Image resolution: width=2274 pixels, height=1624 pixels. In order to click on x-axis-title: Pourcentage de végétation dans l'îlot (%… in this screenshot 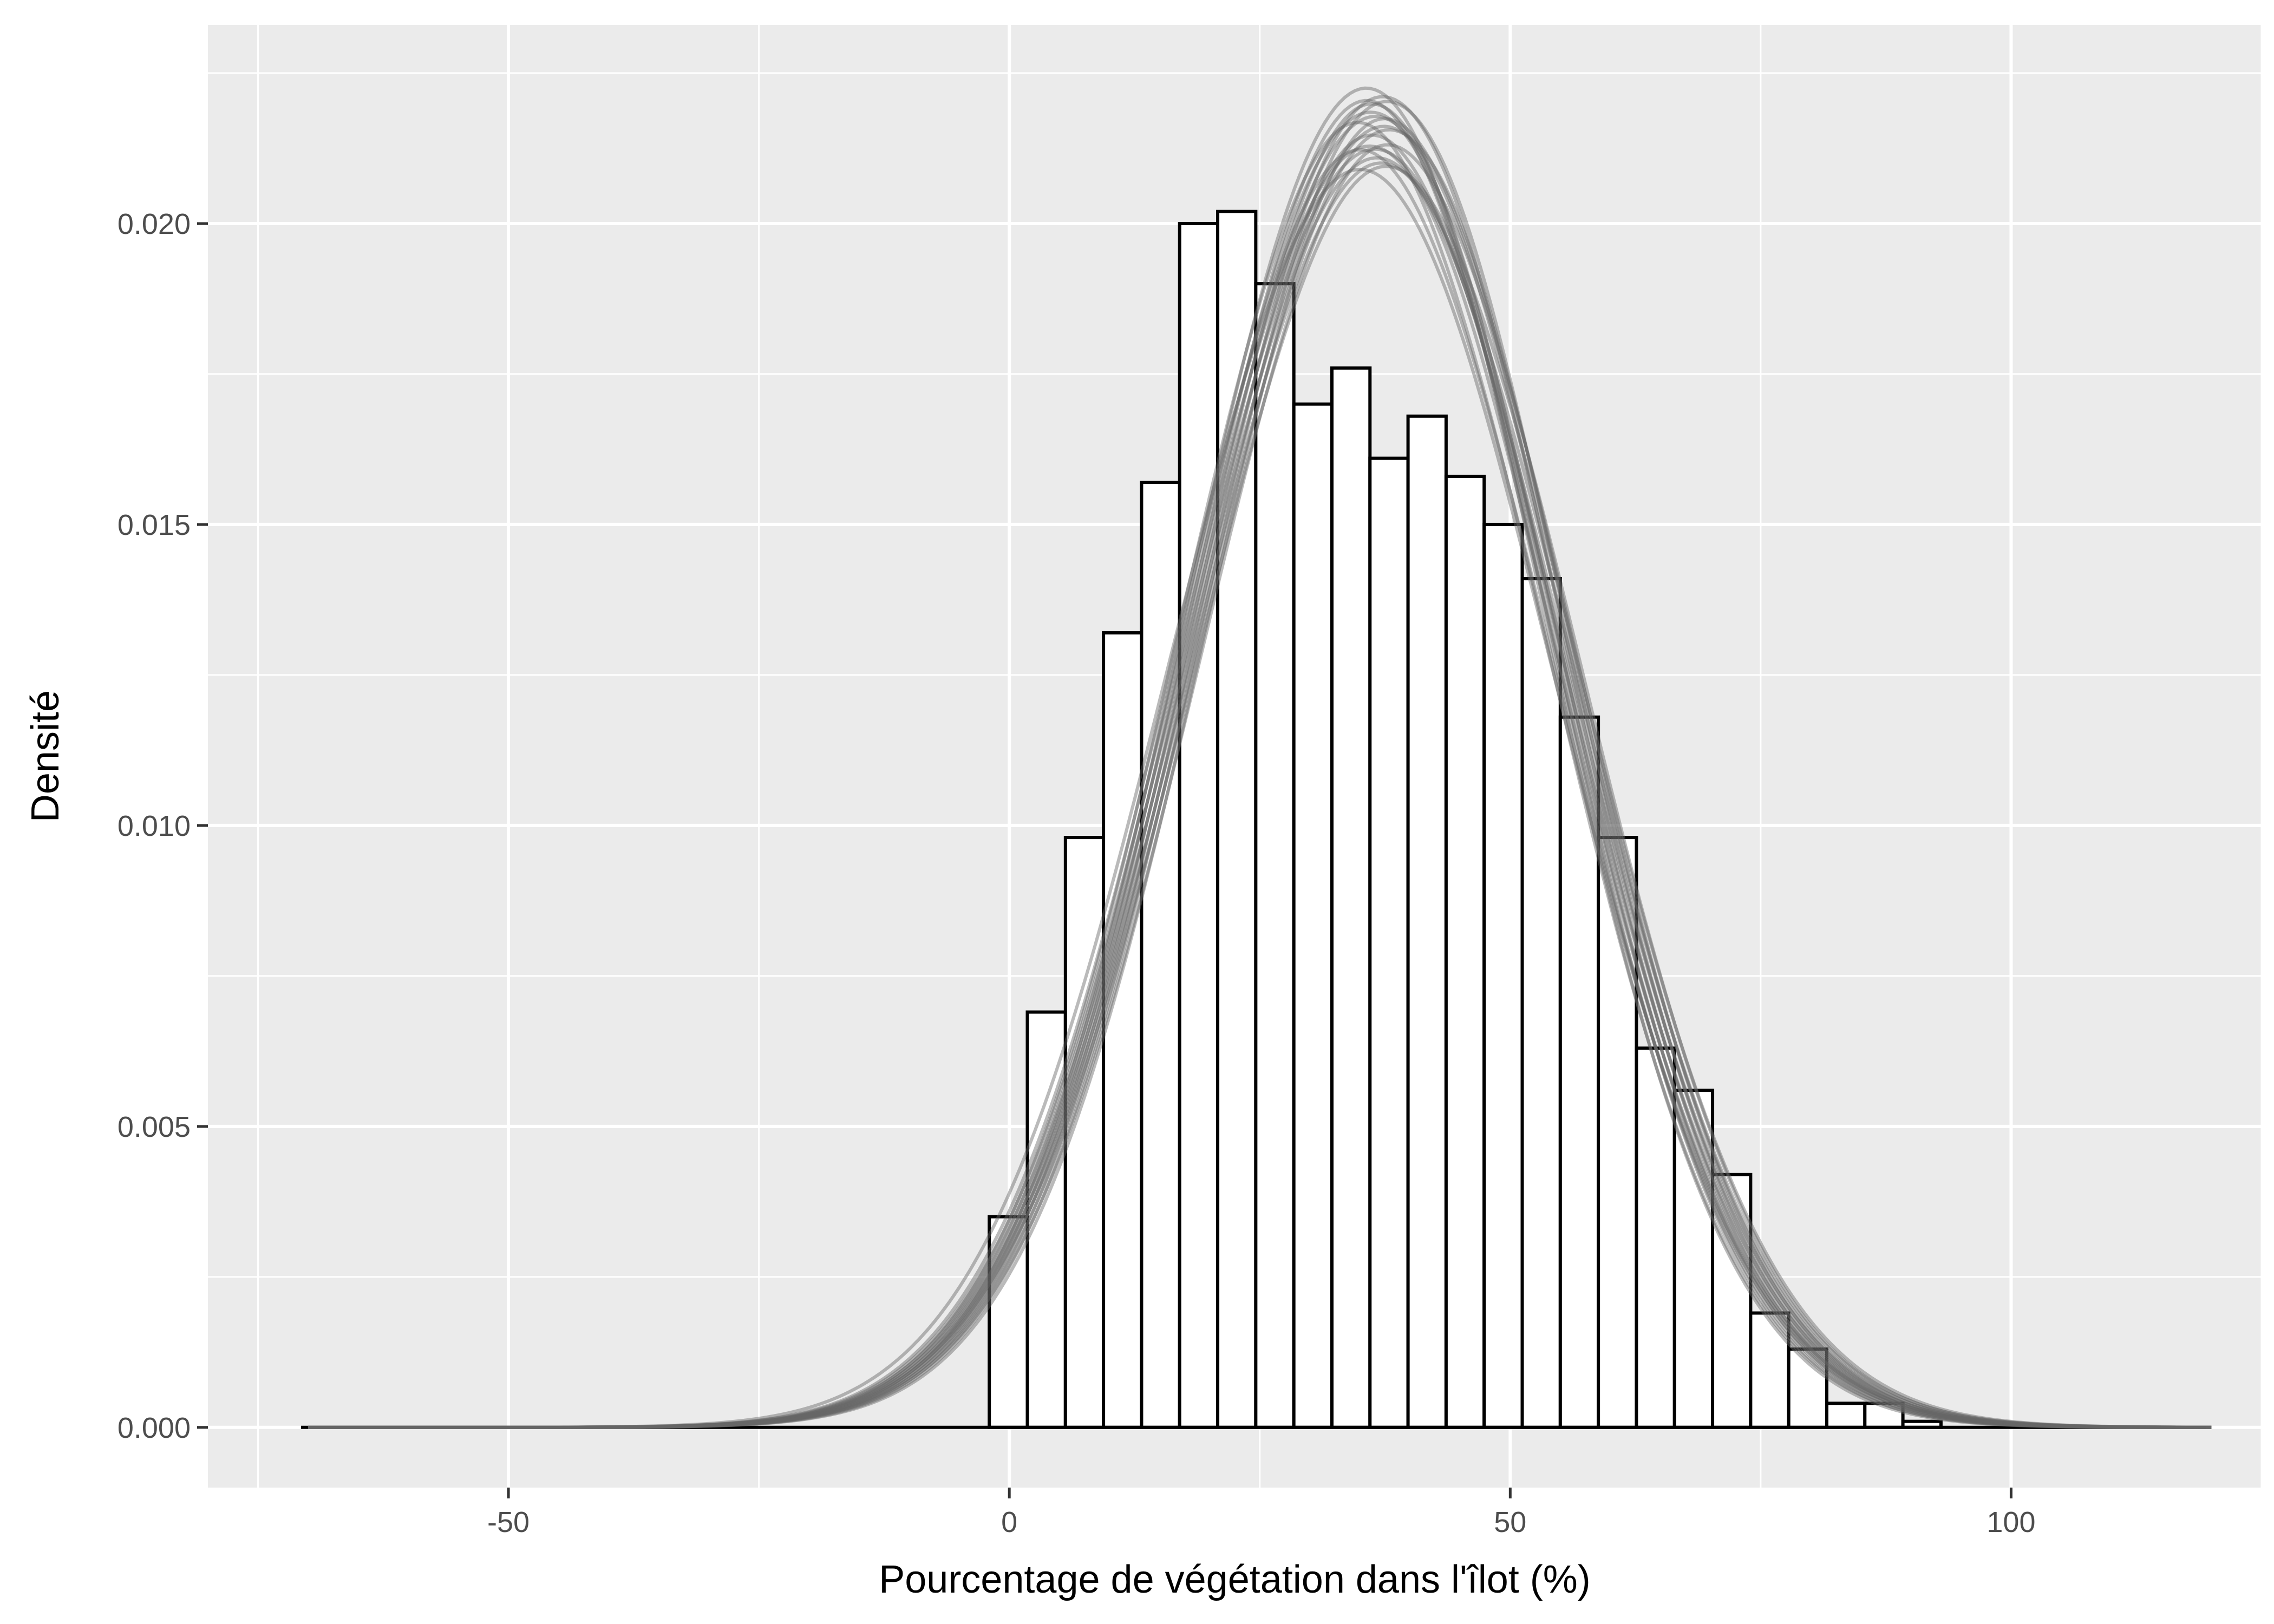, I will do `click(1235, 1580)`.